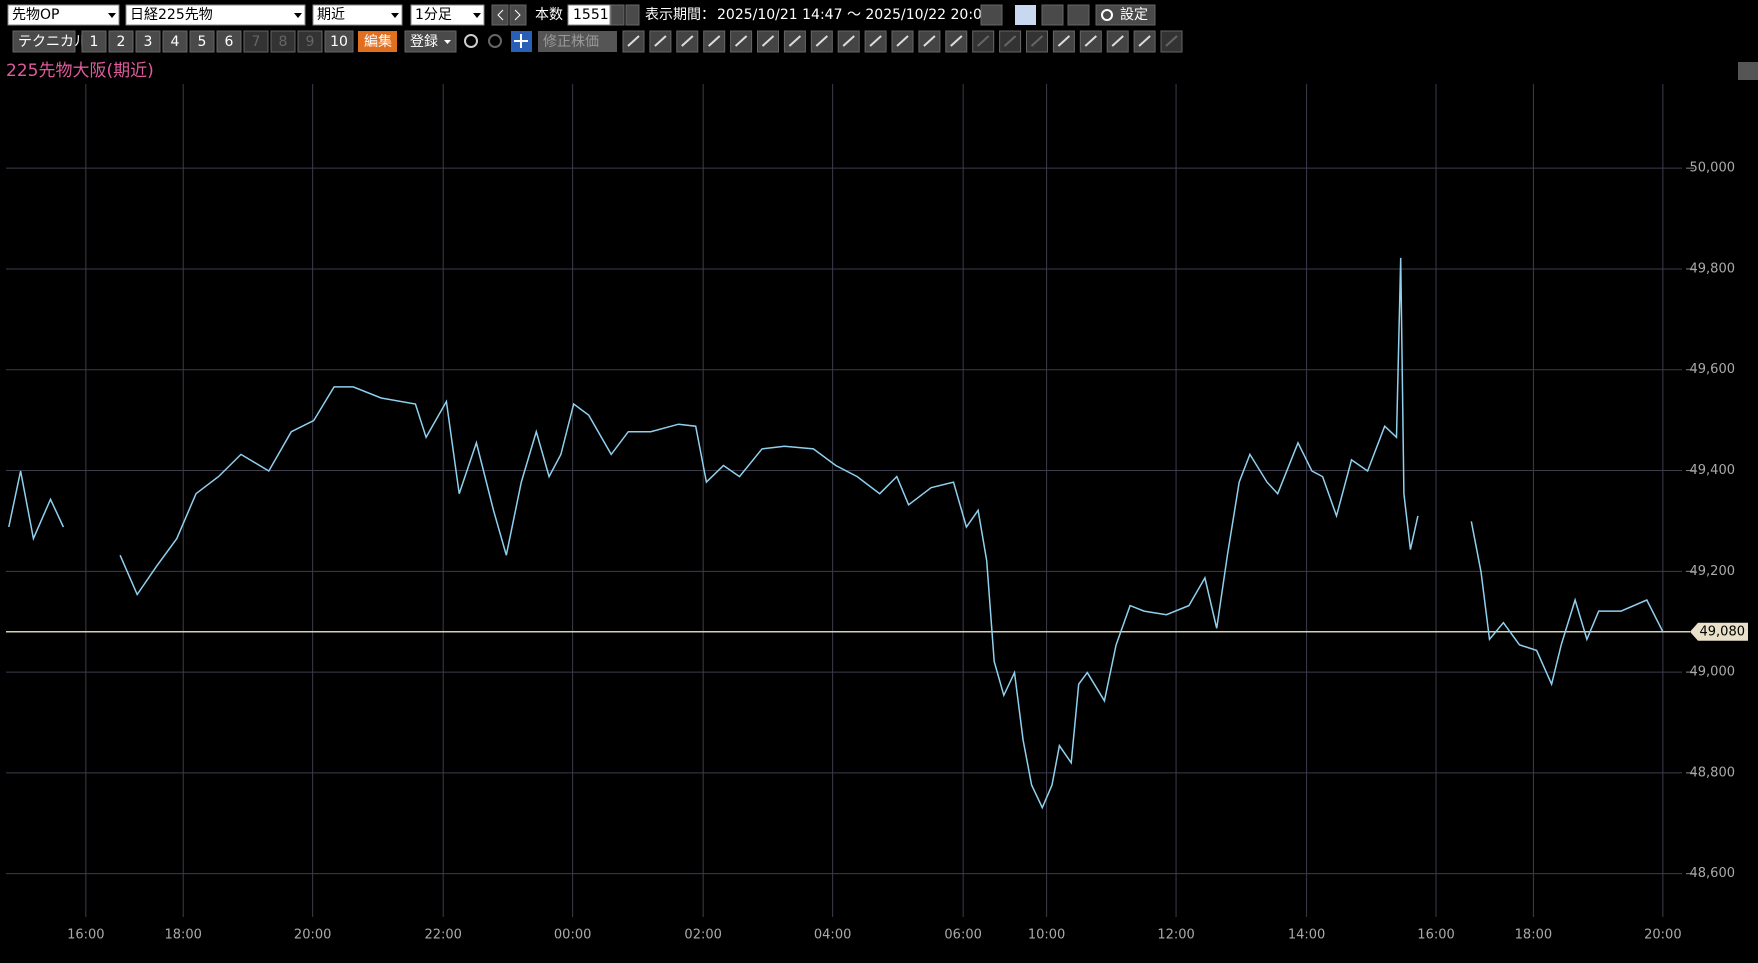  Describe the element at coordinates (1713, 772) in the screenshot. I see `y-tick-label: 48,800` at that location.